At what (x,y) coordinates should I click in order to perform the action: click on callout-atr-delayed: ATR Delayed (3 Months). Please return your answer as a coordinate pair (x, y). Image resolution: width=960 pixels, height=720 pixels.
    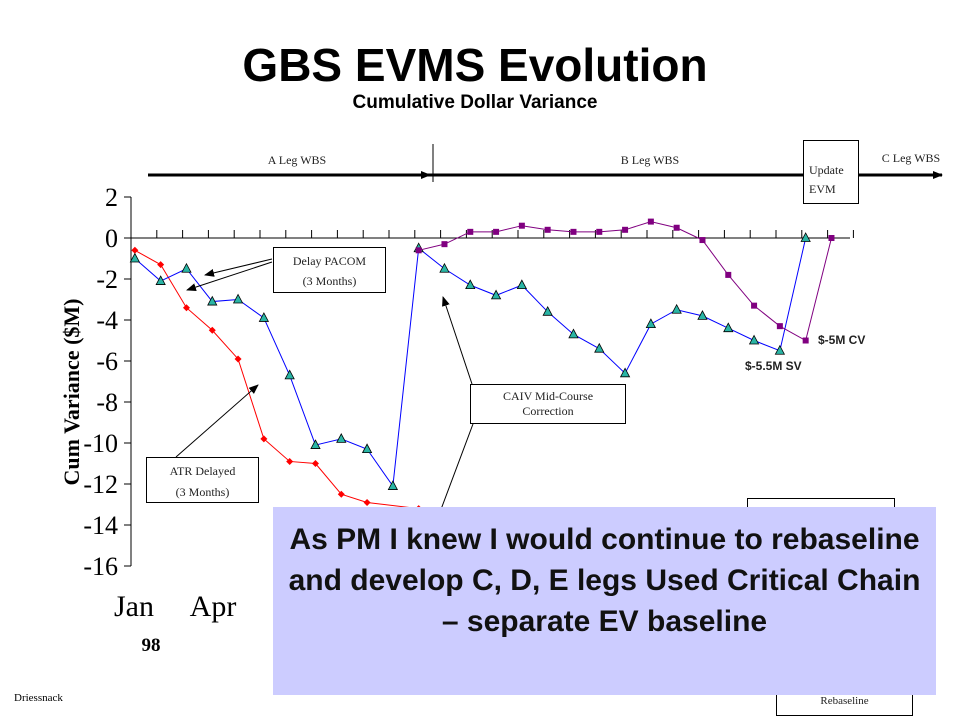
    Looking at the image, I should click on (202, 480).